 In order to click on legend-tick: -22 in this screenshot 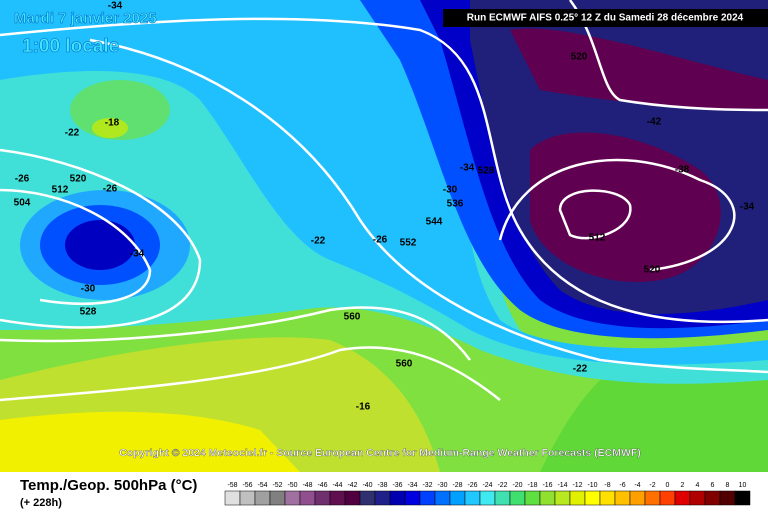, I will do `click(502, 485)`.